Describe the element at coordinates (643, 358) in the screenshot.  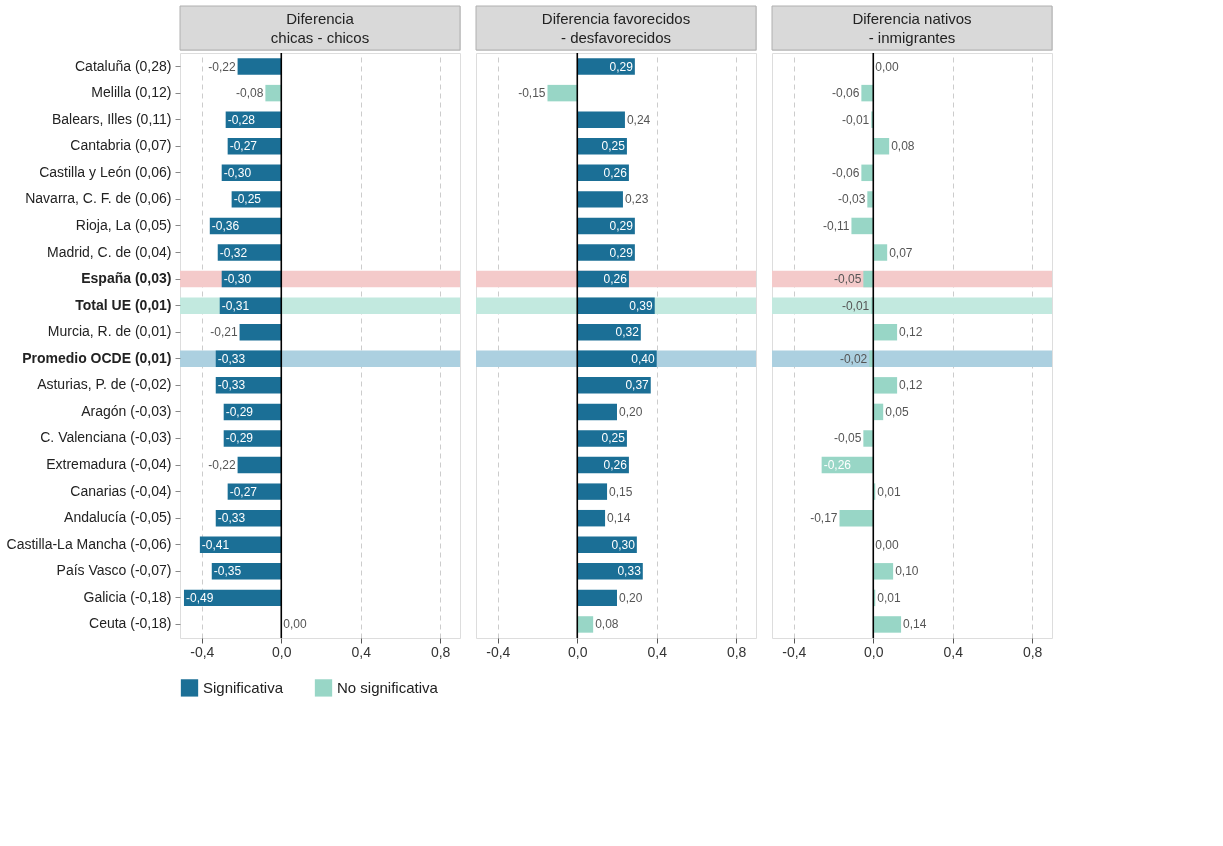
I see `data-label: 0,40` at that location.